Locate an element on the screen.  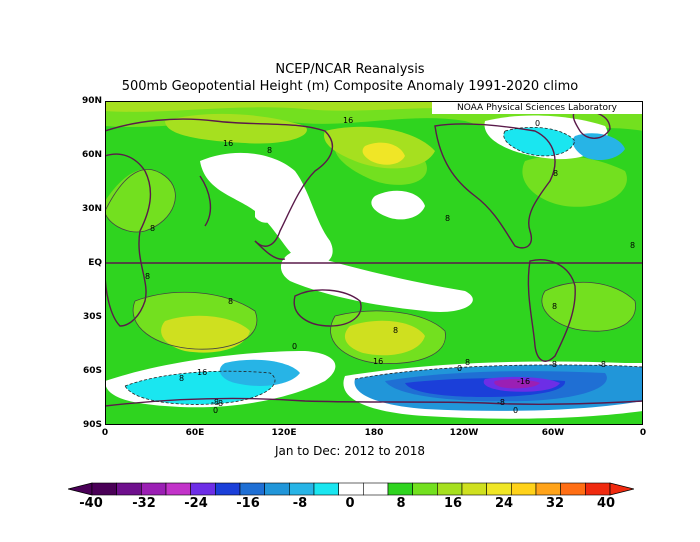
lon-label: 180 is located at coordinates (374, 433).